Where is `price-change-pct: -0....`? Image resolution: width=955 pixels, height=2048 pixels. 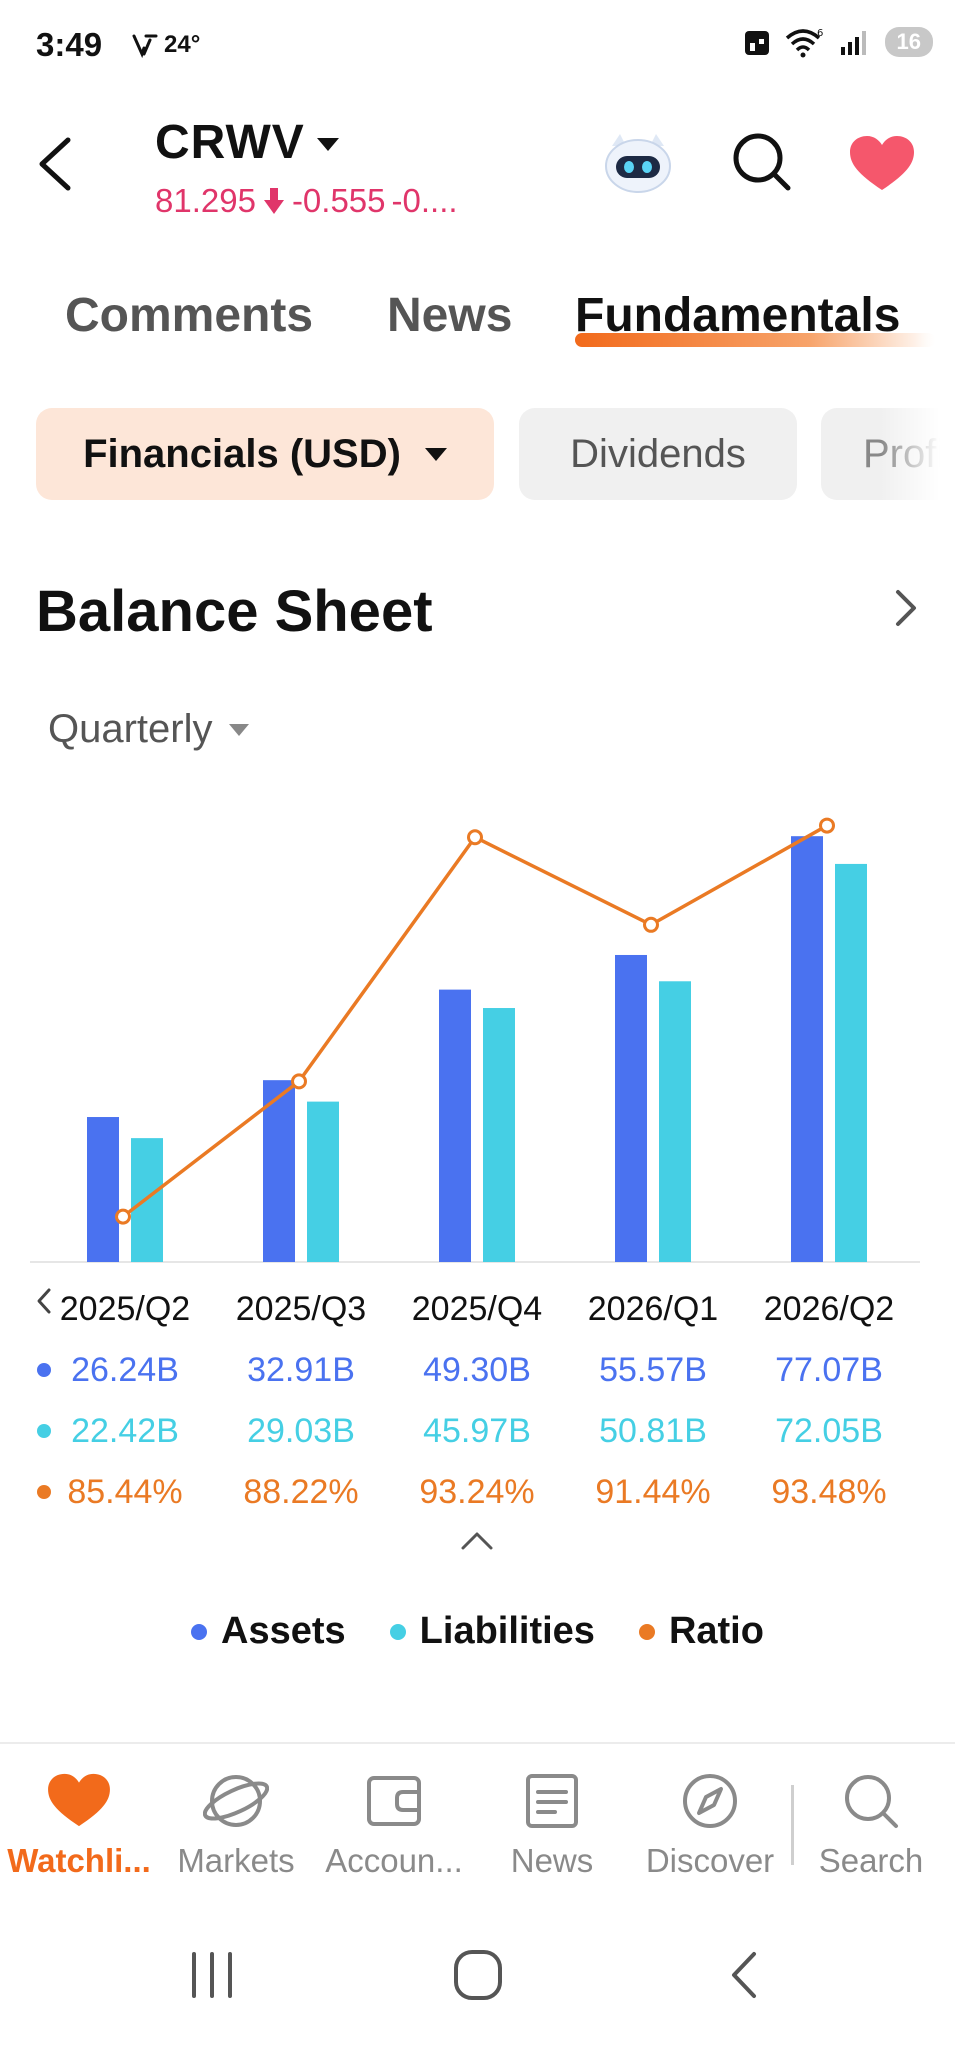
price-change-pct: -0.... is located at coordinates (424, 200).